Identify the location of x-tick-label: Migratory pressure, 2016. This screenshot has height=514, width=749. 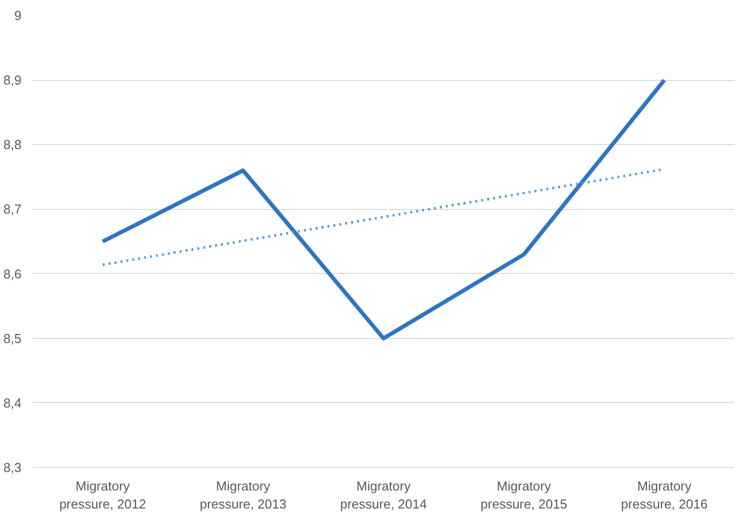
(664, 495).